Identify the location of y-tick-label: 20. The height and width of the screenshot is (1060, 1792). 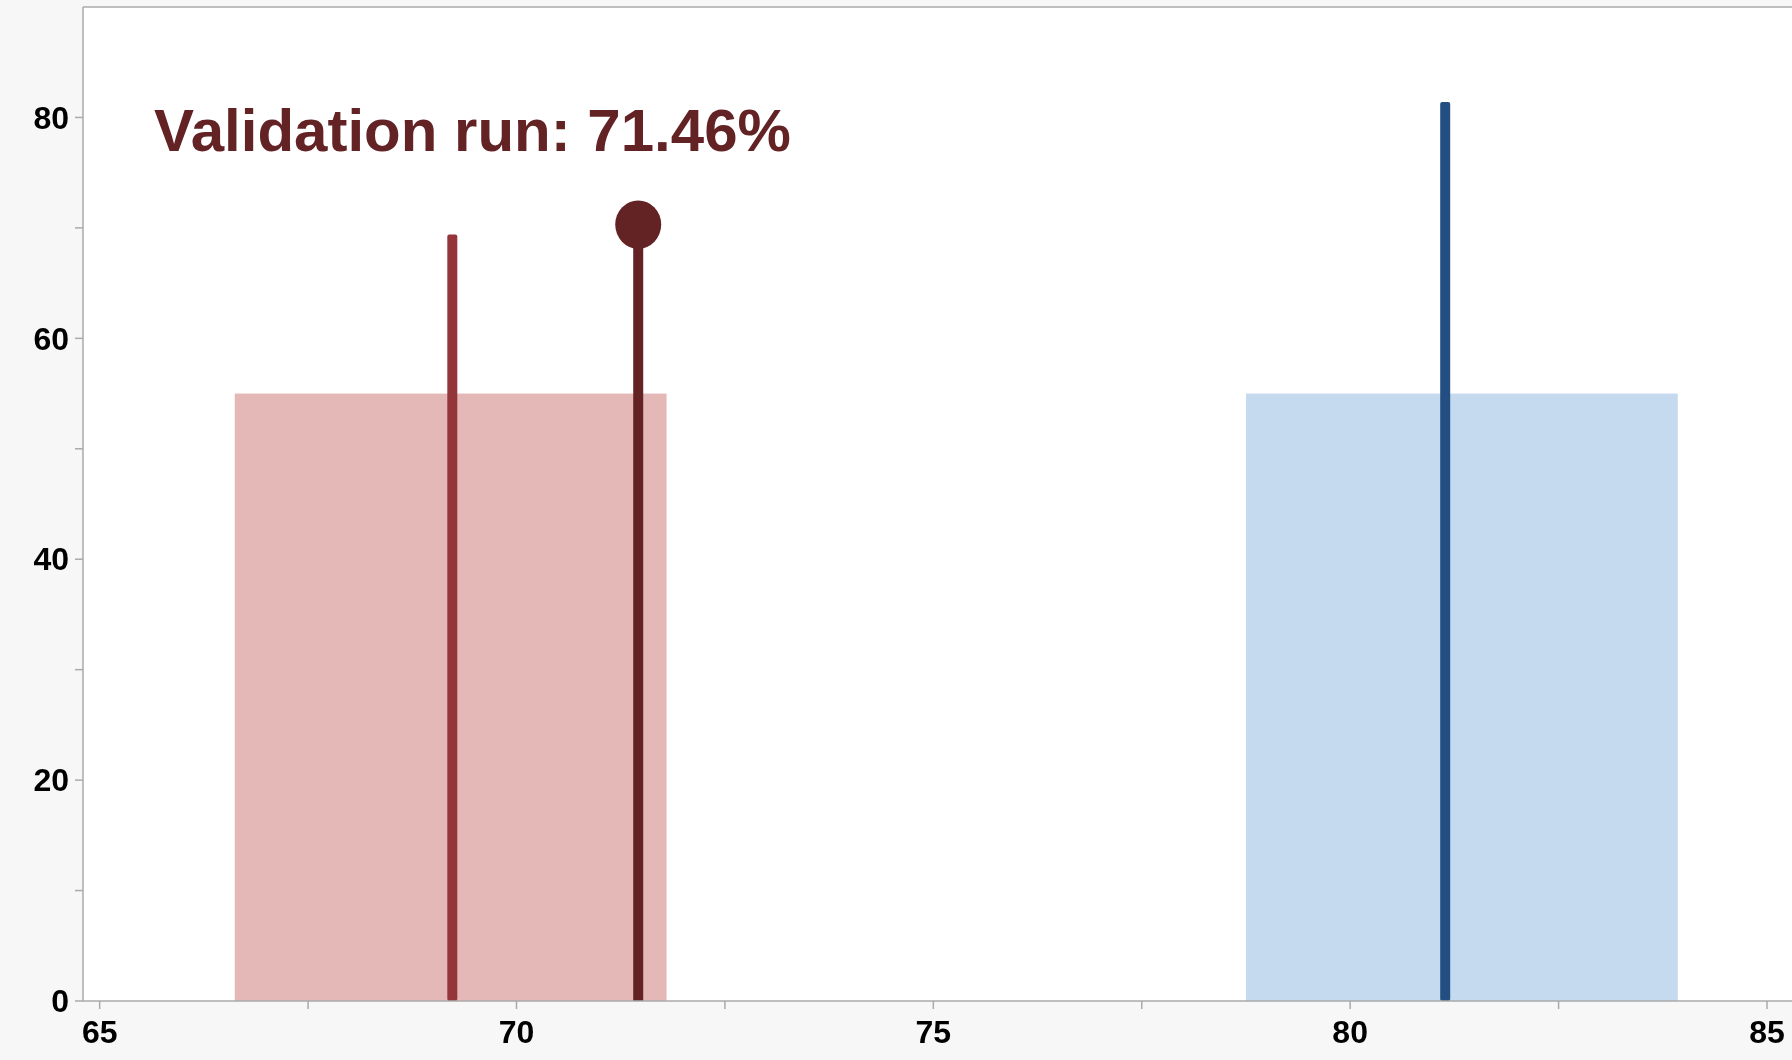
(51, 780).